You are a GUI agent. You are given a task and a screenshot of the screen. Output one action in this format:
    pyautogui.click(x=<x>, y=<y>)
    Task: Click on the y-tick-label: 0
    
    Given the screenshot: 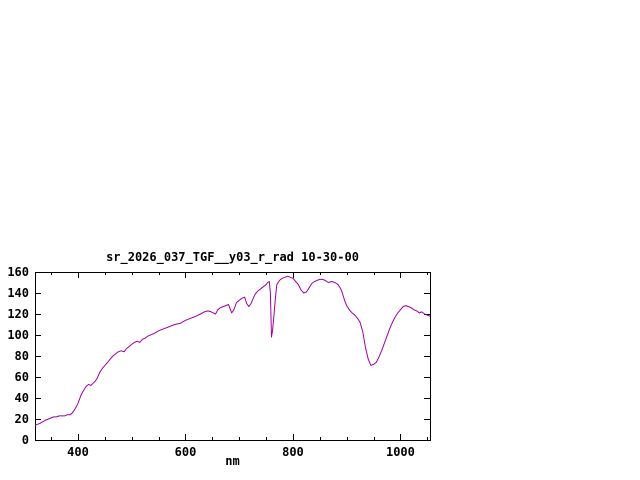 What is the action you would take?
    pyautogui.click(x=25, y=440)
    